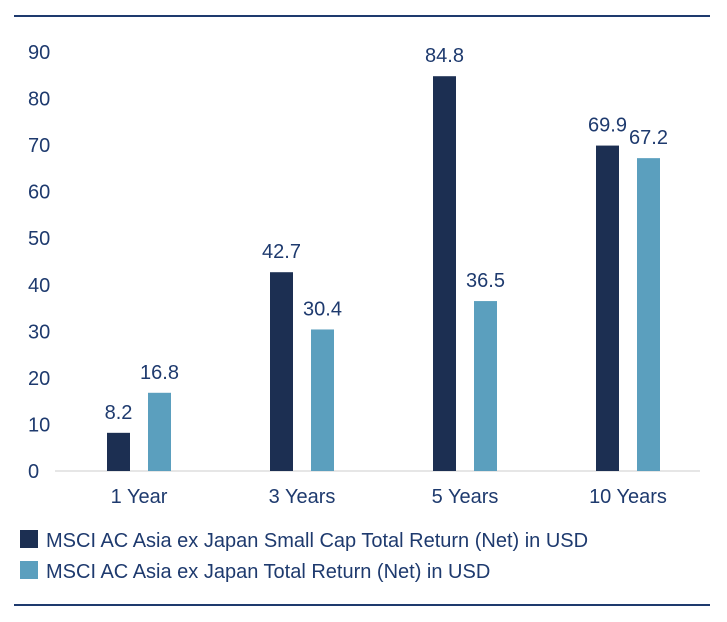  I want to click on y-tick-label: 0, so click(33, 472).